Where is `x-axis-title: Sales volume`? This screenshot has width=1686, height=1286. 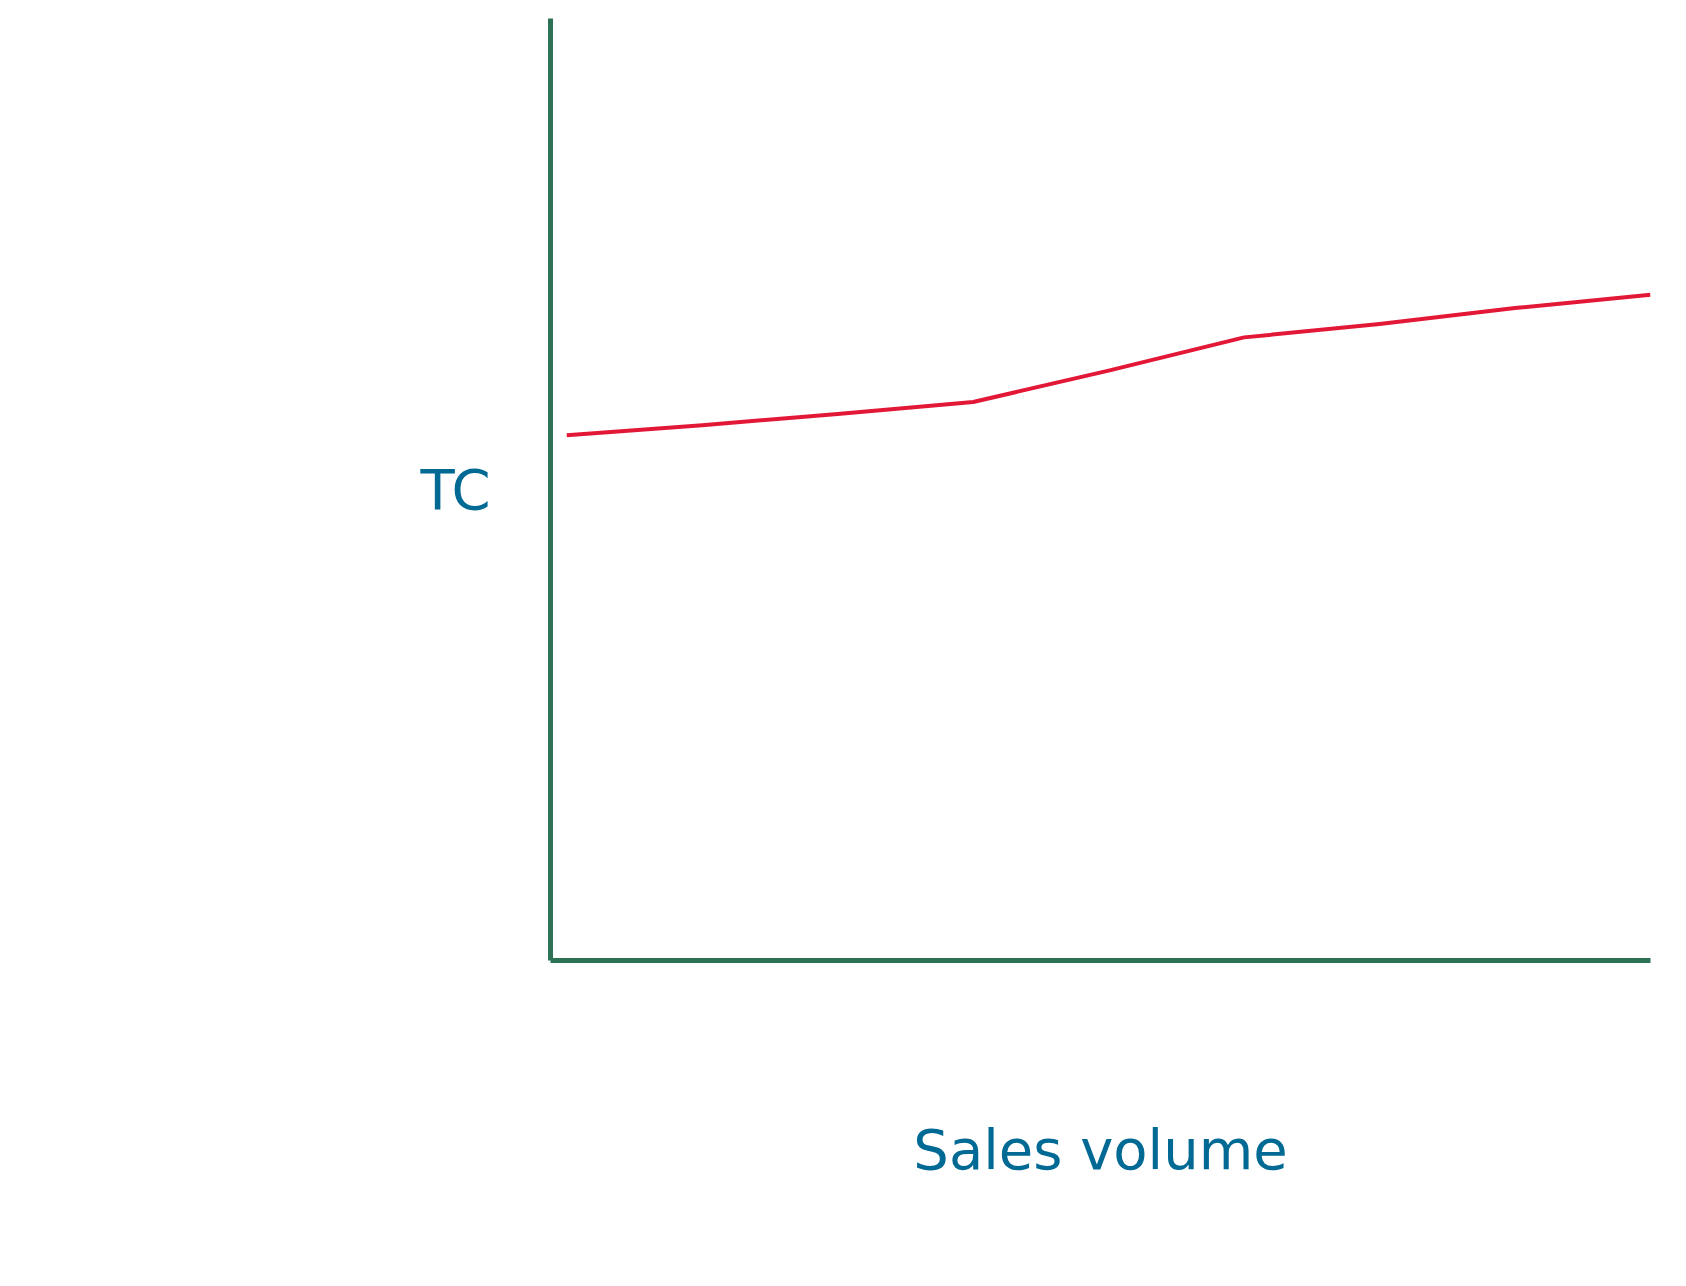 x-axis-title: Sales volume is located at coordinates (1100, 1149).